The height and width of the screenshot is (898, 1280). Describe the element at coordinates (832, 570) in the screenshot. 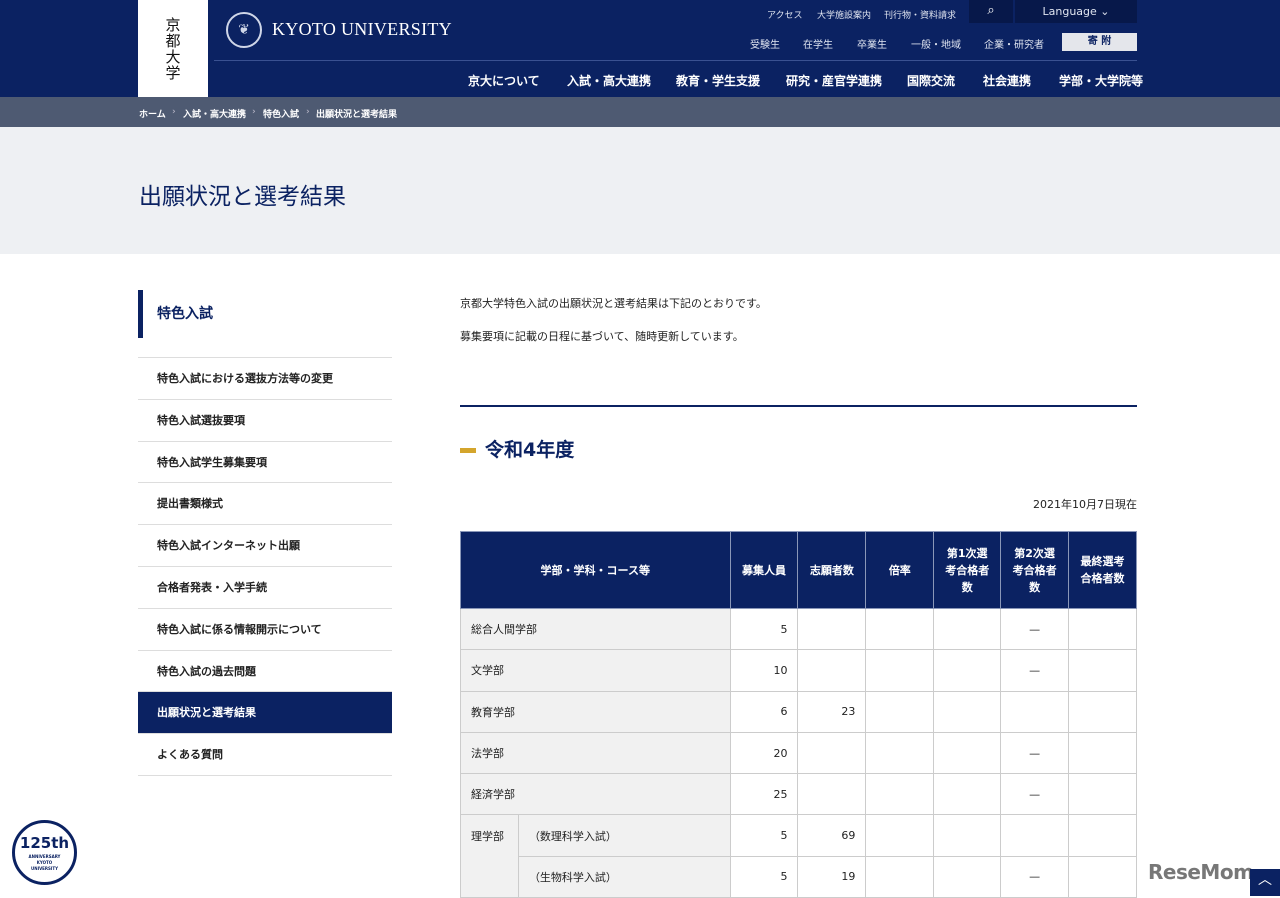

I see `col-header: 志願者数` at that location.